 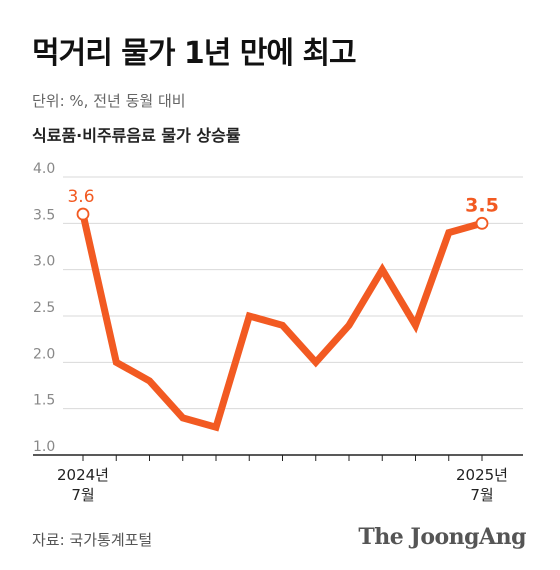 What do you see at coordinates (83, 475) in the screenshot?
I see `x-tick-label: 2024년` at bounding box center [83, 475].